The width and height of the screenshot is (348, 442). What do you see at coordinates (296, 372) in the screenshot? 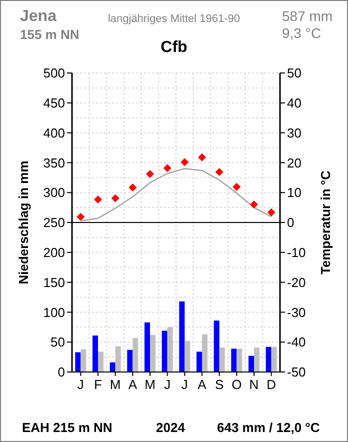
I see `y2-tick-label: -50` at bounding box center [296, 372].